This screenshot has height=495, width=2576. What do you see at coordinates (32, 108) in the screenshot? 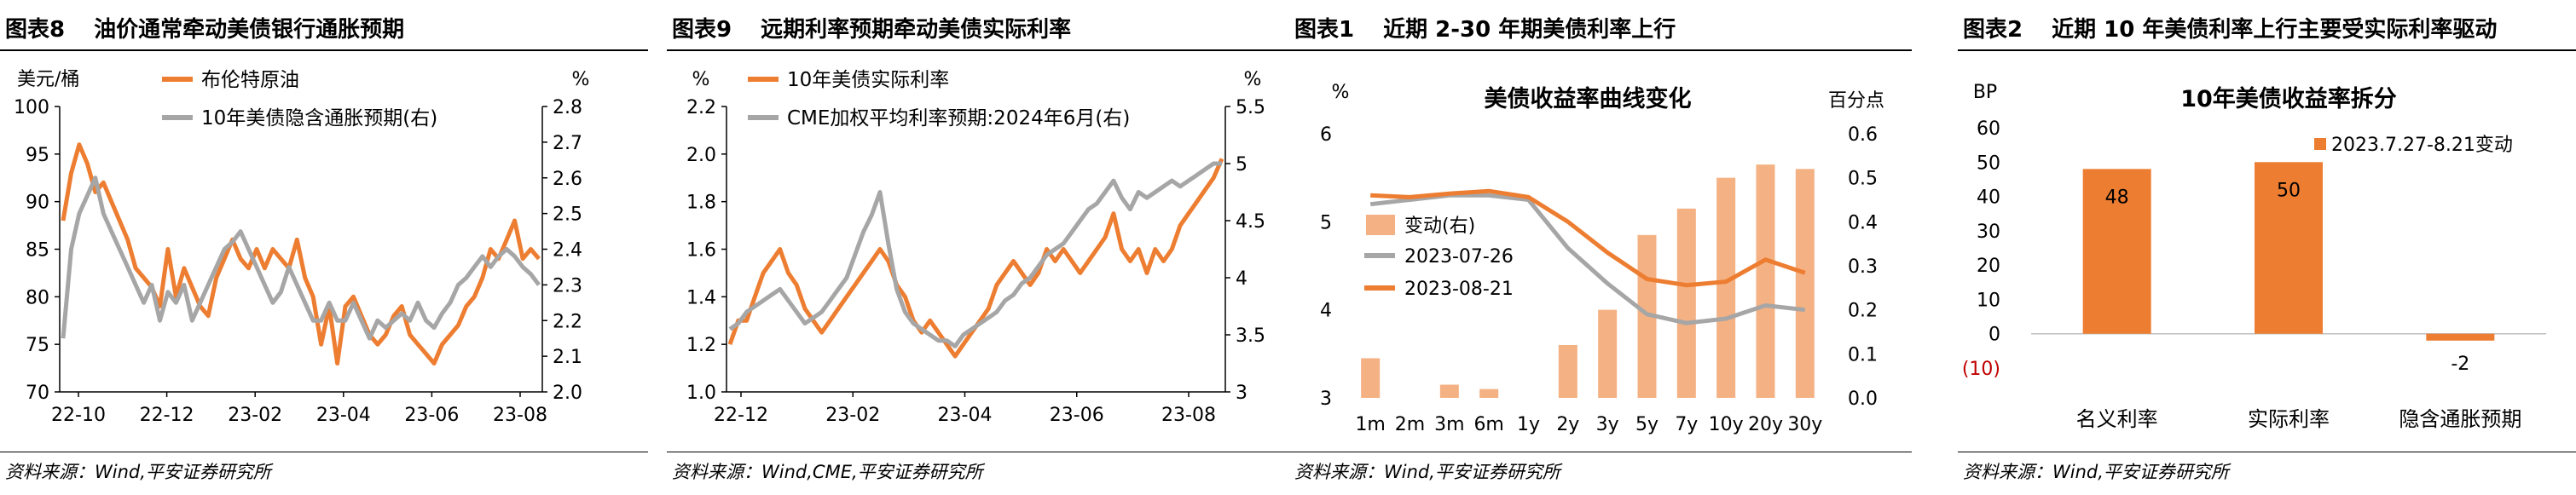
I see `left-tick-label: 100` at bounding box center [32, 108].